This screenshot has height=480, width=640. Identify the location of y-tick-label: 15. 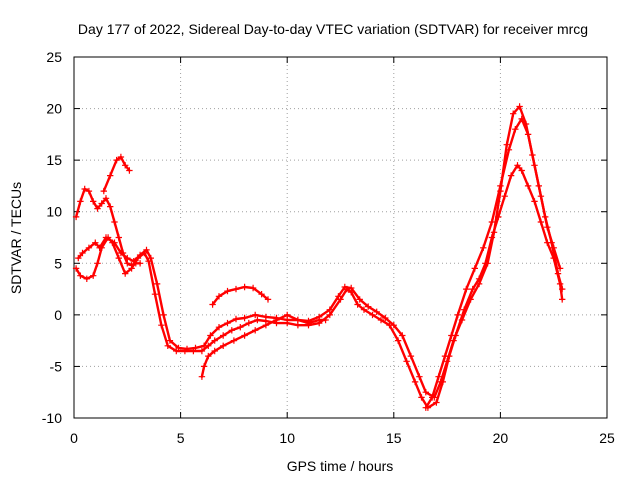
(54, 160).